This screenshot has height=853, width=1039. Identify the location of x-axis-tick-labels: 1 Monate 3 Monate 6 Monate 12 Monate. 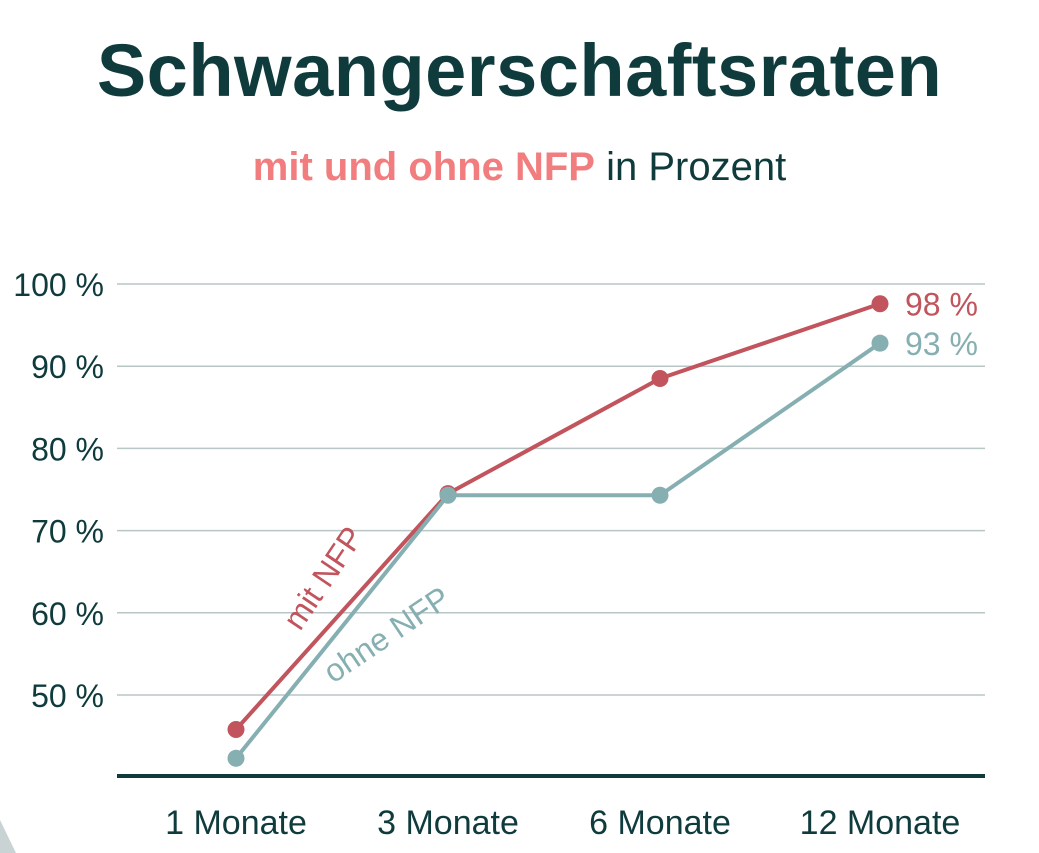
(562, 823).